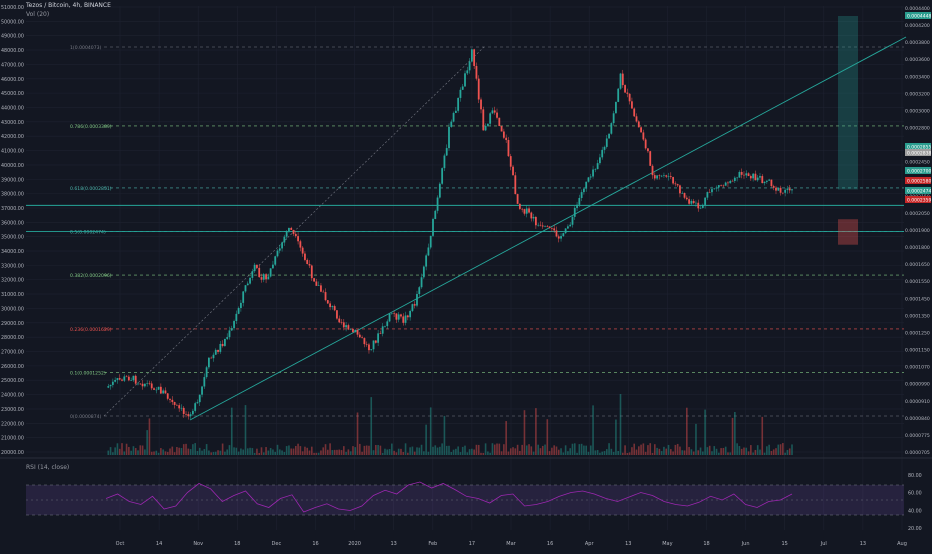 This screenshot has width=932, height=554. What do you see at coordinates (12, 238) in the screenshot?
I see `y-tick-left: 35000.00` at bounding box center [12, 238].